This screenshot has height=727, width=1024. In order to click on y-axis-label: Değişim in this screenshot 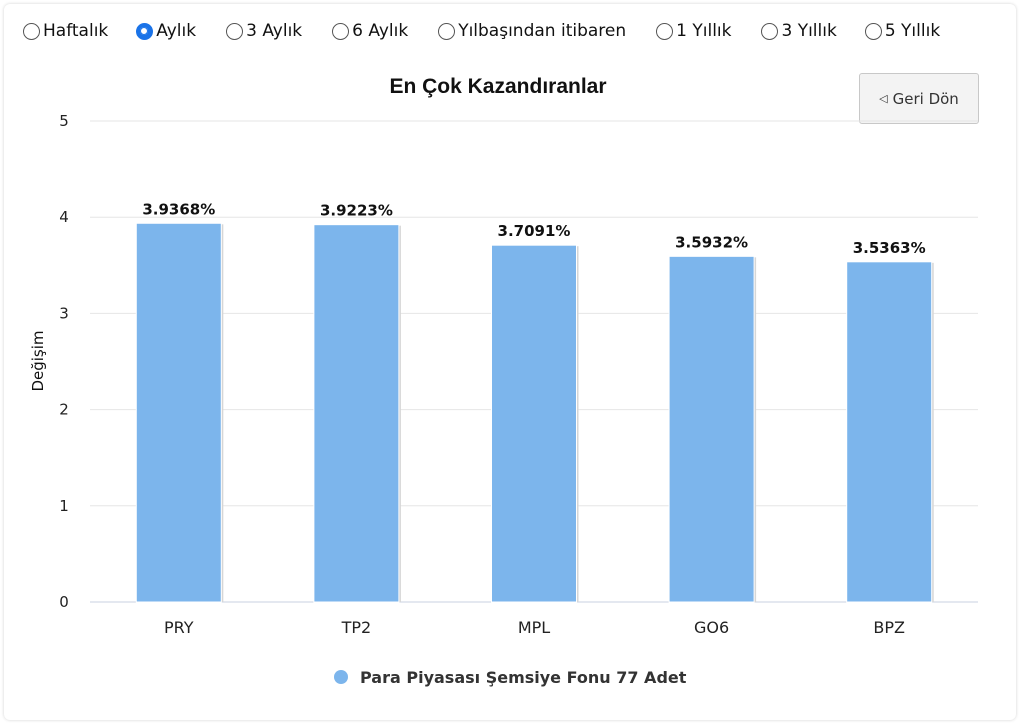, I will do `click(38, 360)`.